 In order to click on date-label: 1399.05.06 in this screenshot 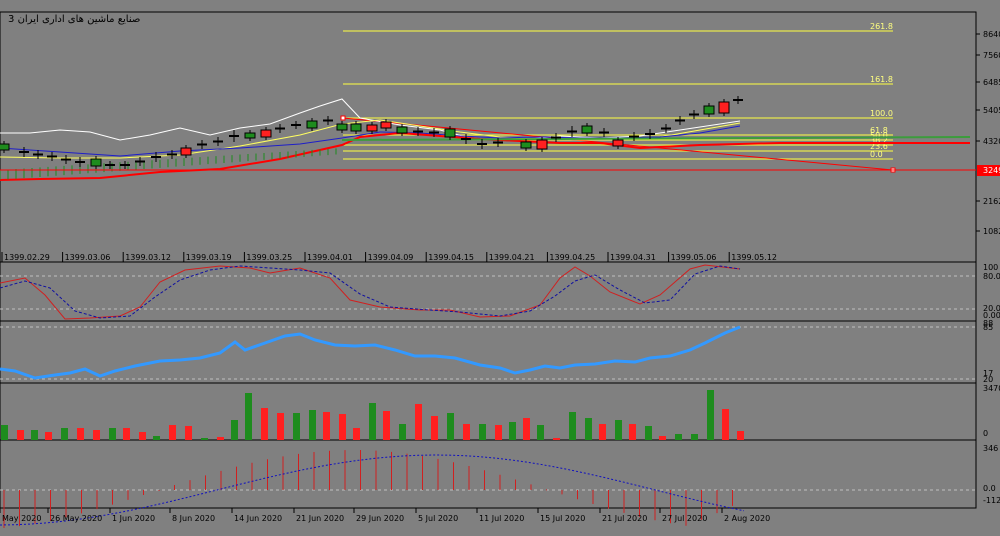, I will do `click(694, 257)`.